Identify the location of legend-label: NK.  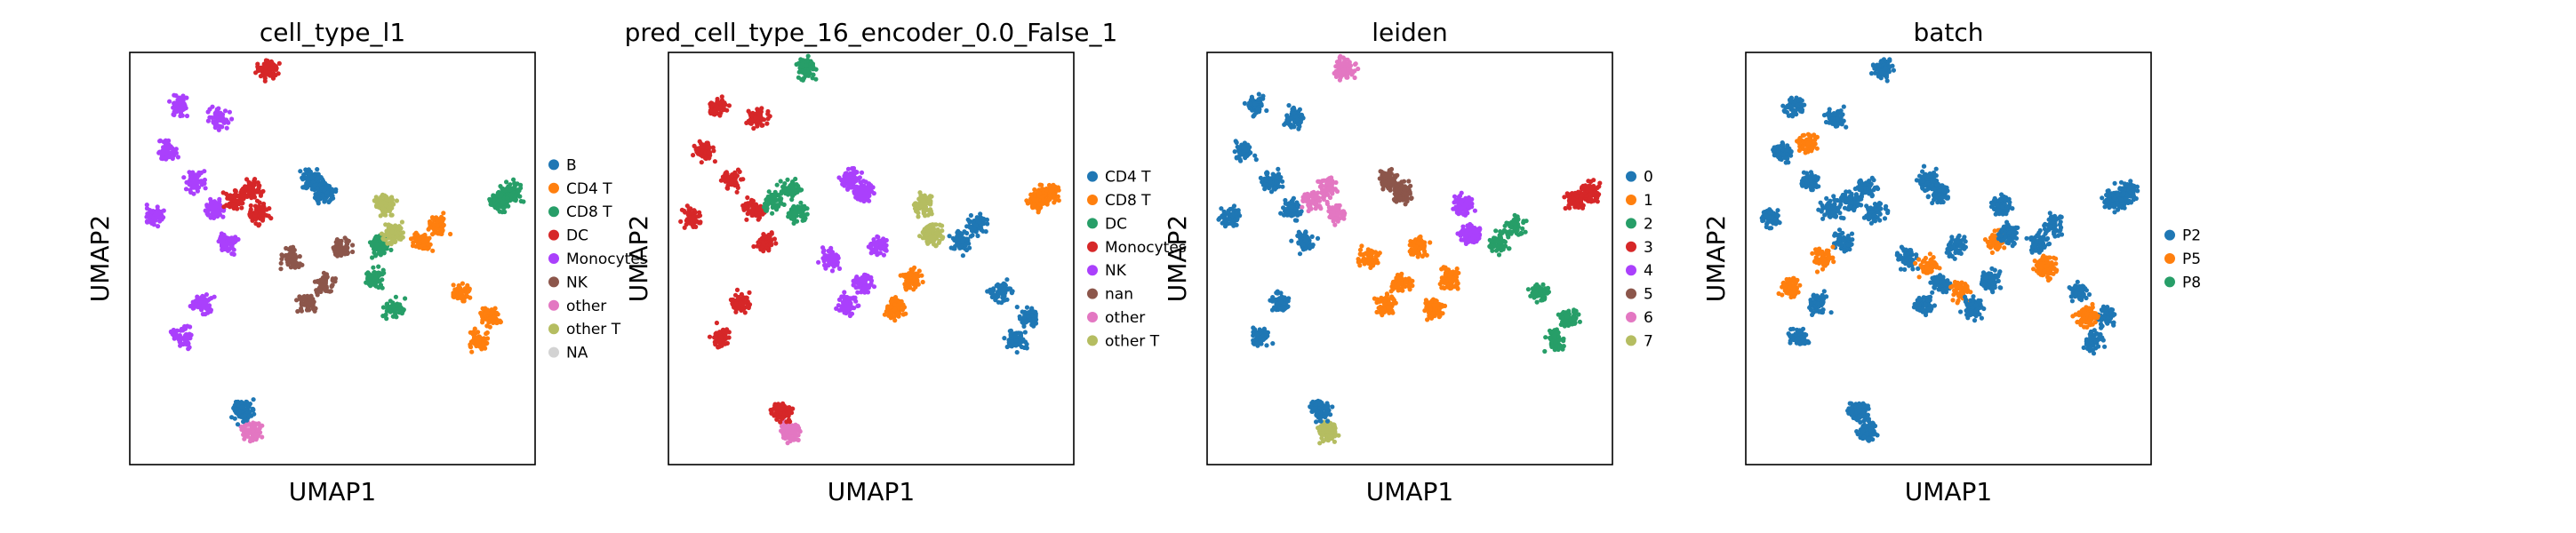
(577, 282).